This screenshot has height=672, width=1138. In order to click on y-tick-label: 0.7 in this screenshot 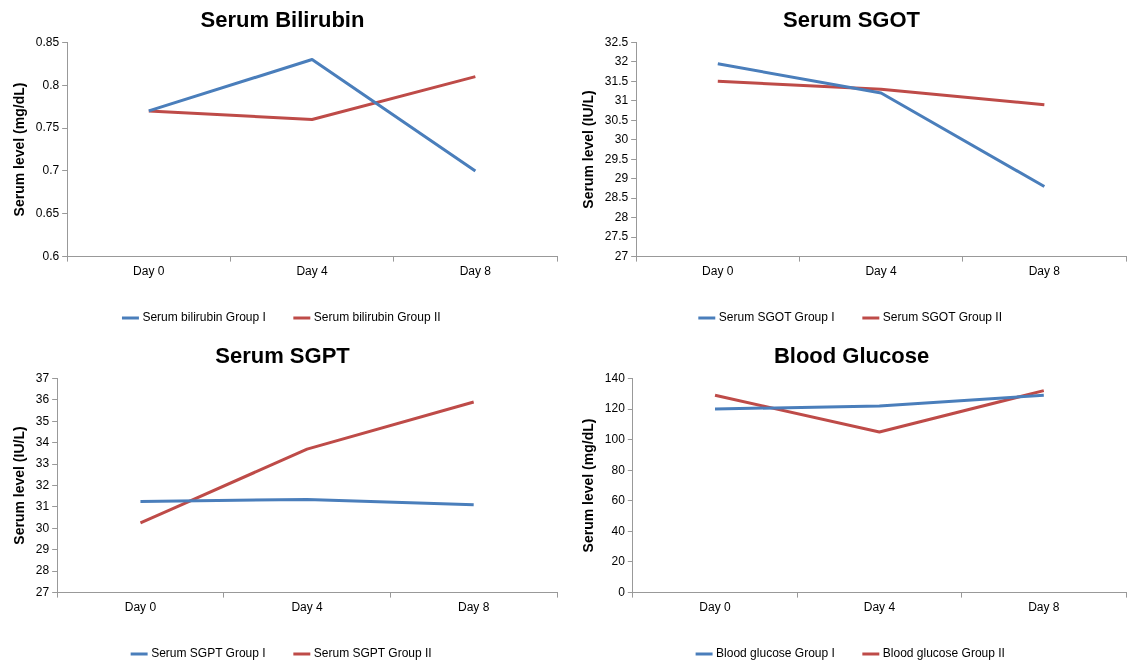, I will do `click(51, 170)`.